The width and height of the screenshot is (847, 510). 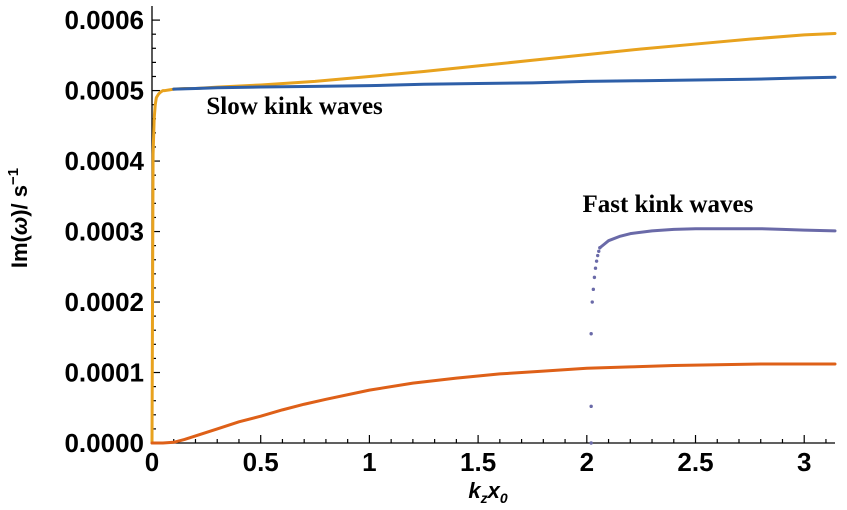 I want to click on x-tick-label: 0.5, so click(x=261, y=462).